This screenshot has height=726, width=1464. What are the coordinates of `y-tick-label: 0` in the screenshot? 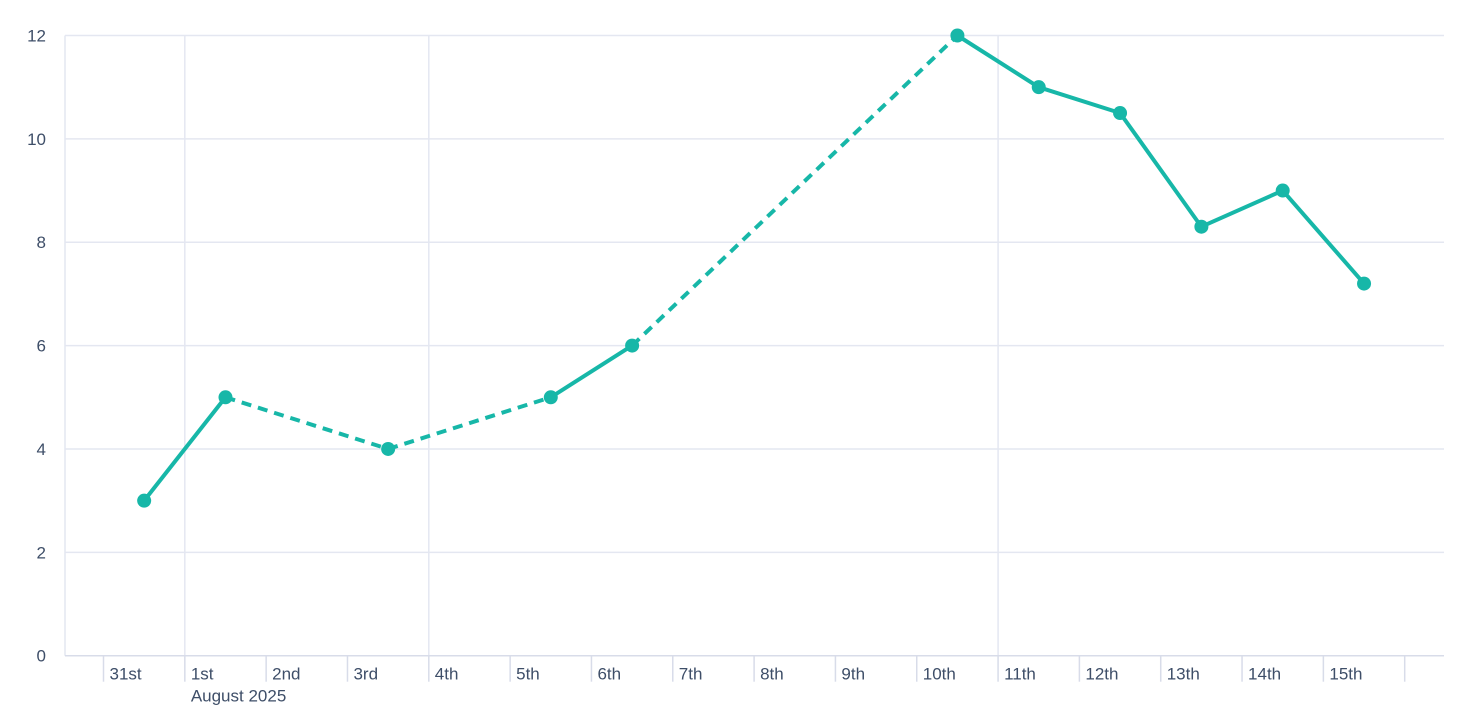 It's located at (41, 656).